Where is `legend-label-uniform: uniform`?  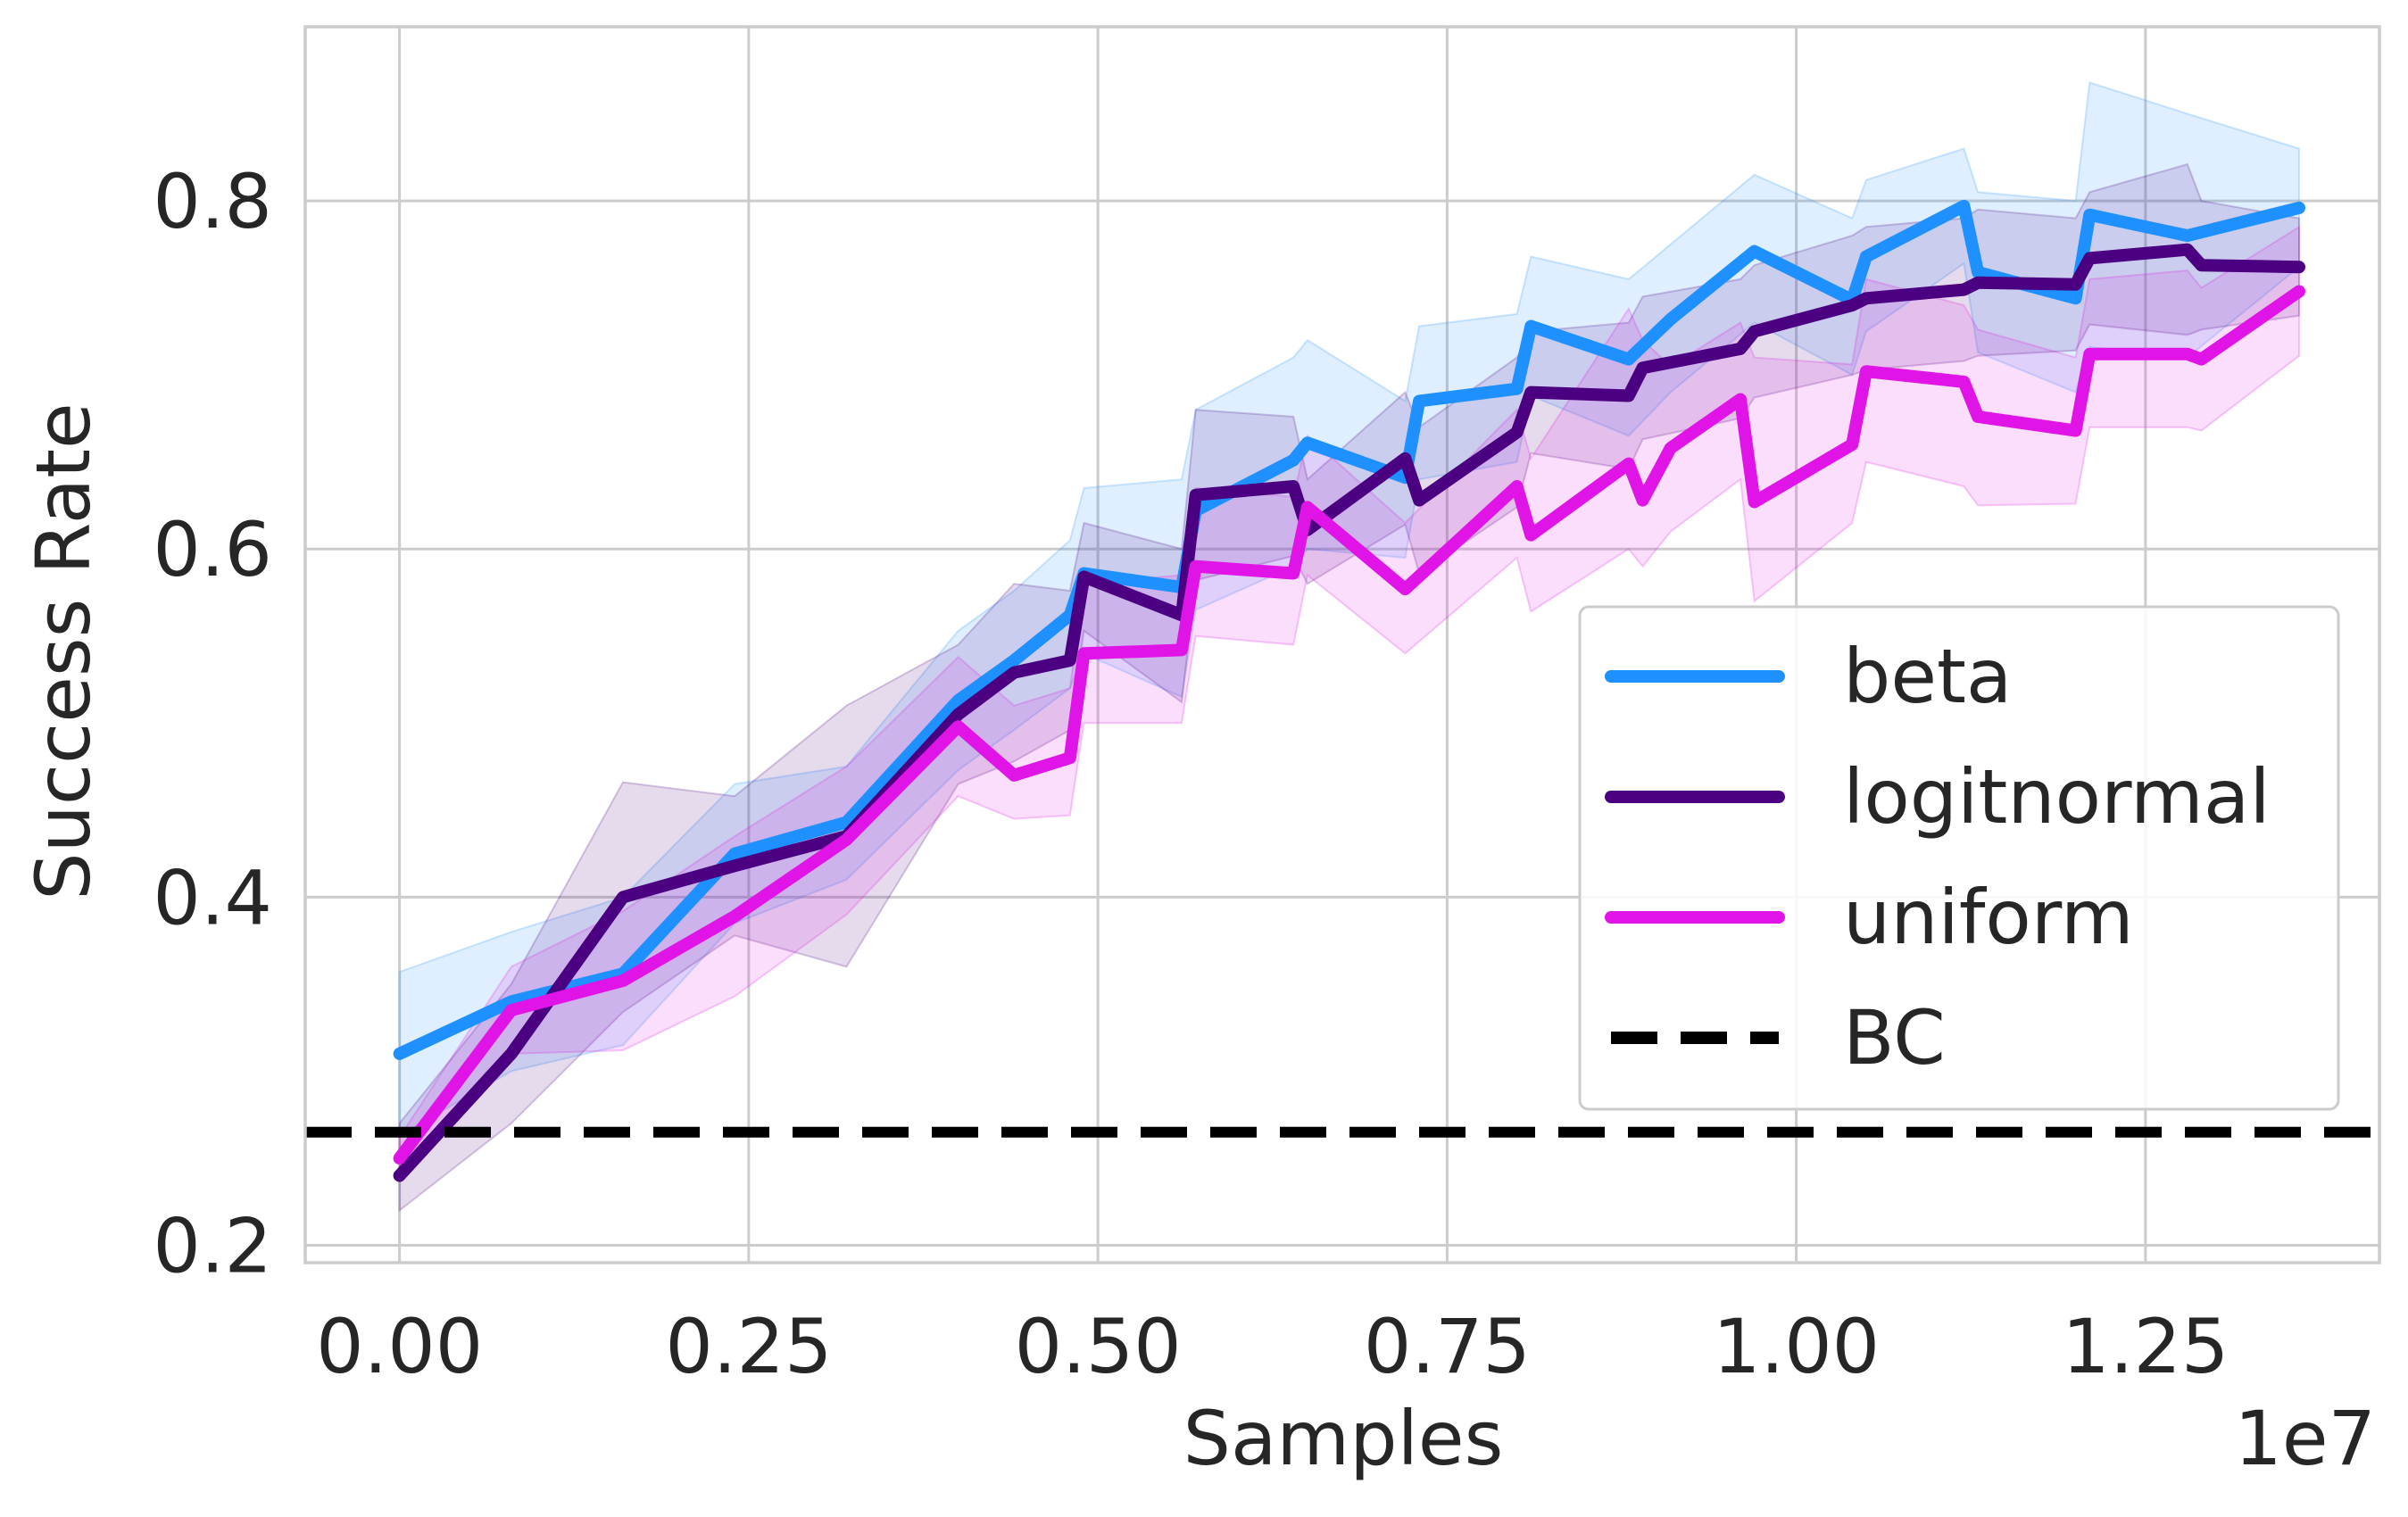 legend-label-uniform: uniform is located at coordinates (1989, 917).